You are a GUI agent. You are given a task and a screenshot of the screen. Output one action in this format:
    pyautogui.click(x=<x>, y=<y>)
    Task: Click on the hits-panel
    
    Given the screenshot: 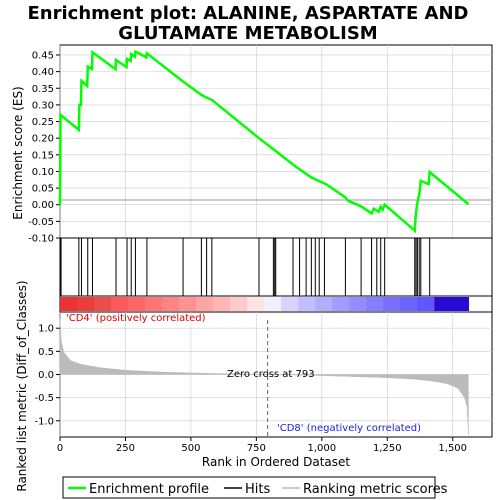 What is the action you would take?
    pyautogui.click(x=276, y=267)
    